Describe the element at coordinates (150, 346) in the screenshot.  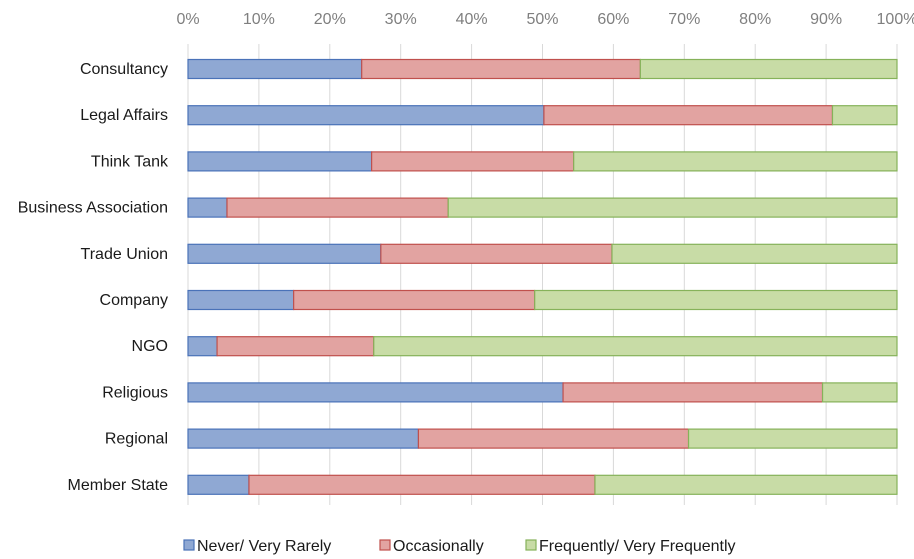
I see `category-label: NGO` at that location.